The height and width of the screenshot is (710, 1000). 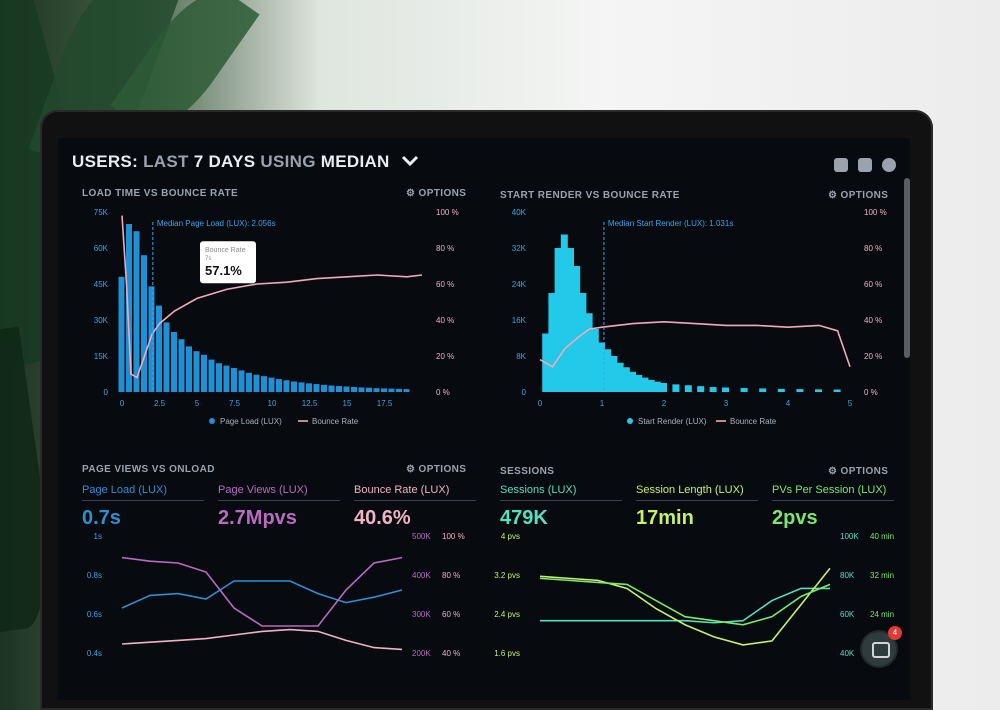 What do you see at coordinates (101, 320) in the screenshot?
I see `y-tick-left: 30K` at bounding box center [101, 320].